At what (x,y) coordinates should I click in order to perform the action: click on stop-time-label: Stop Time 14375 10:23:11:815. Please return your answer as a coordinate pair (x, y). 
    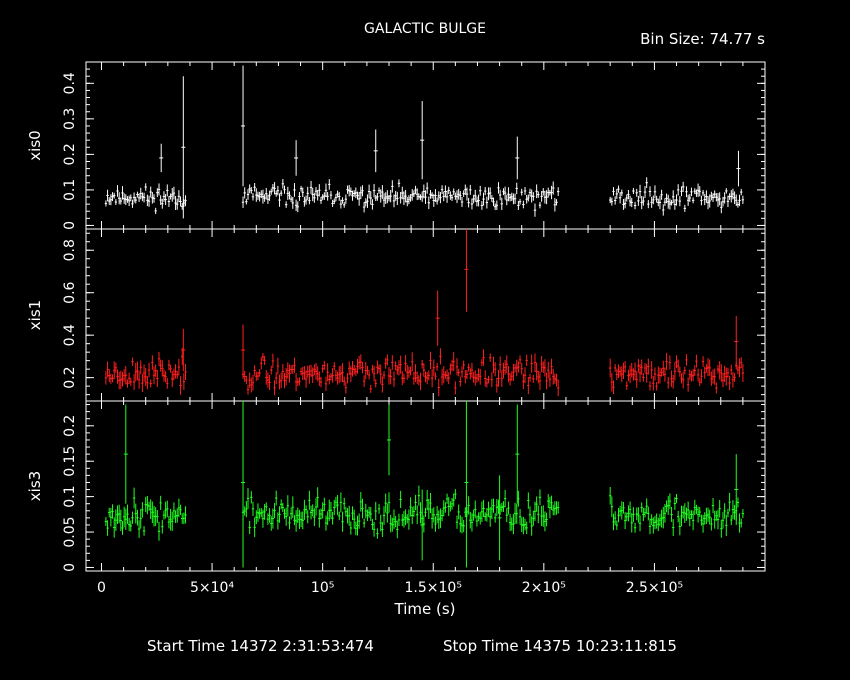
    Looking at the image, I should click on (560, 646).